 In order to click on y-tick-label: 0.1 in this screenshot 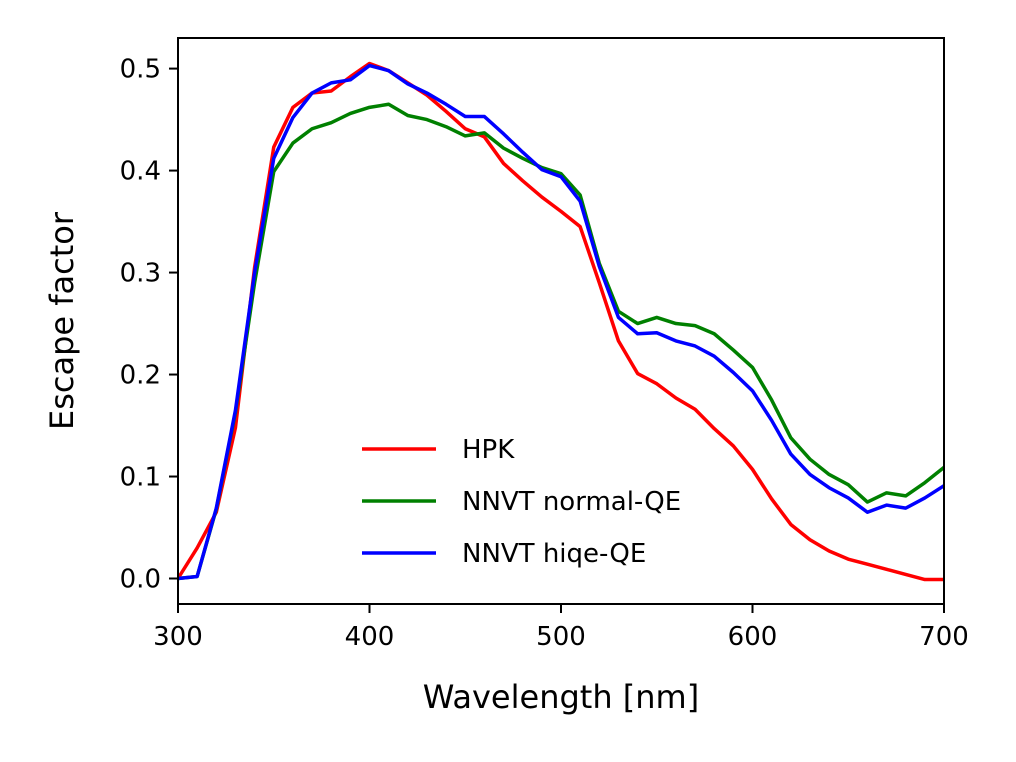, I will do `click(140, 478)`.